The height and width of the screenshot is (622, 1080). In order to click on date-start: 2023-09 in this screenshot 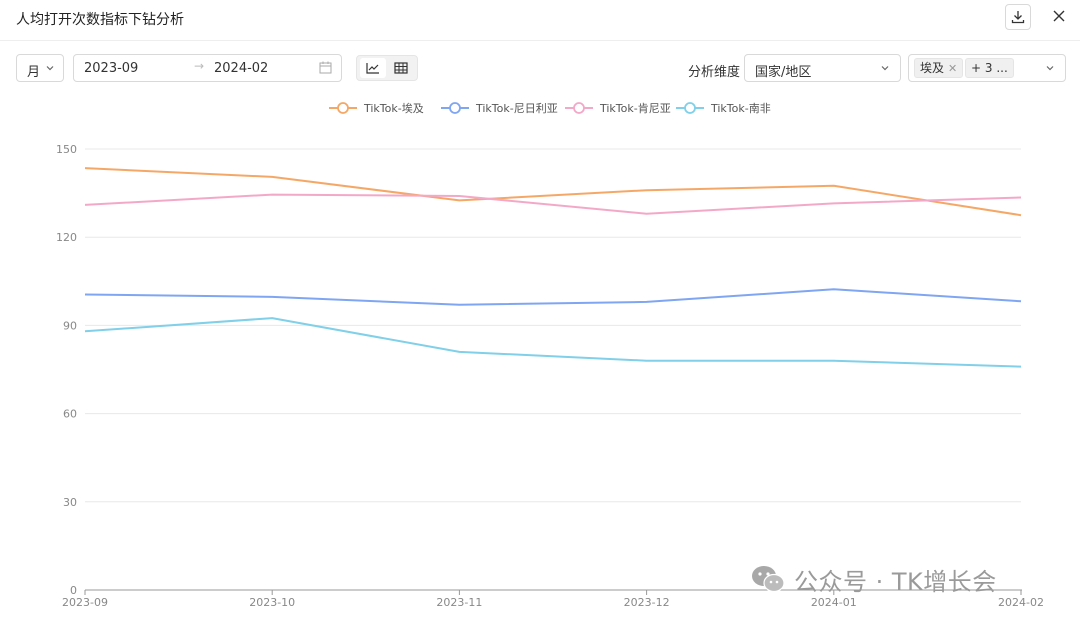, I will do `click(111, 68)`.